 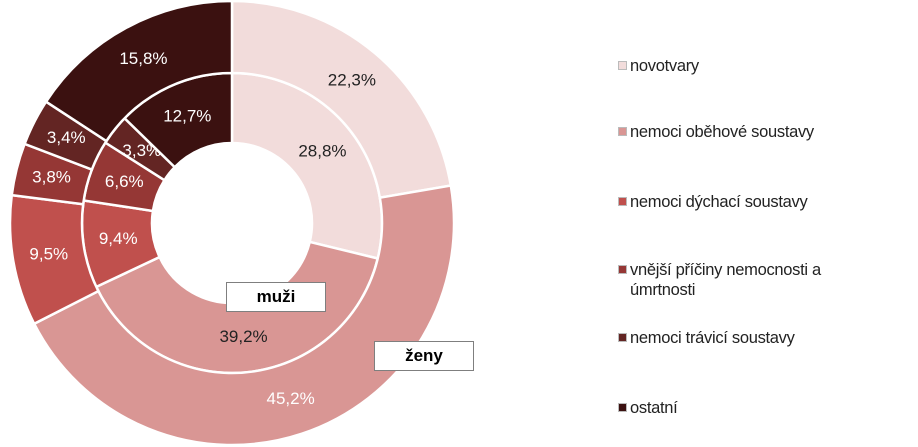 I want to click on legend-label: nemoci trávicí soustavy, so click(x=712, y=338).